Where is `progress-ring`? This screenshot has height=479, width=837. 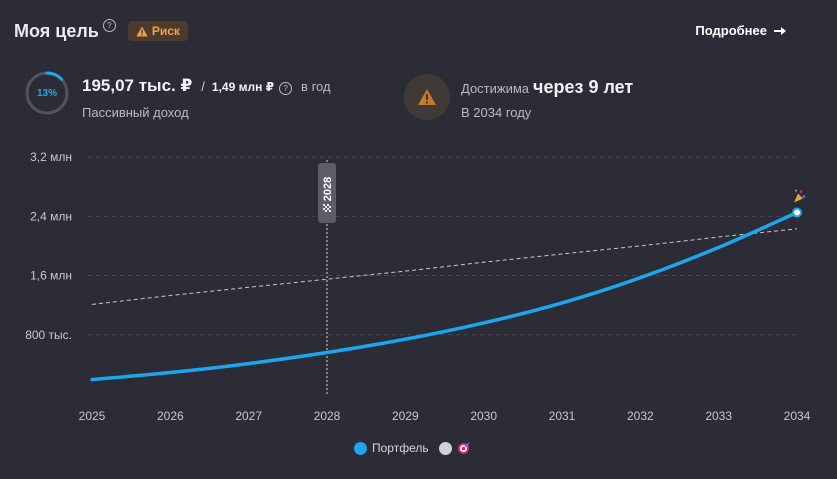 progress-ring is located at coordinates (47, 93).